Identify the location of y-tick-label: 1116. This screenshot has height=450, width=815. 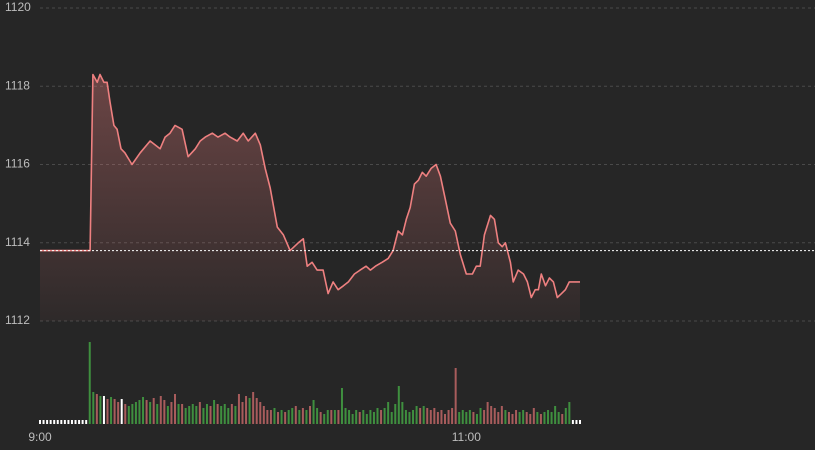
(17, 164).